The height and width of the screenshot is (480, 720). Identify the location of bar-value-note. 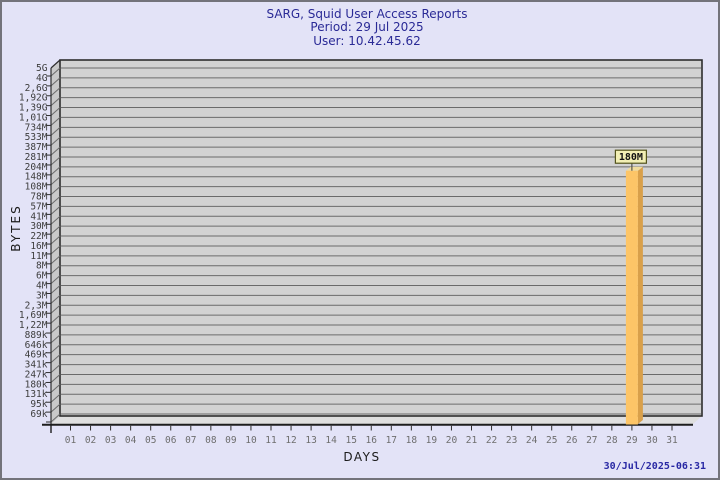
(631, 156).